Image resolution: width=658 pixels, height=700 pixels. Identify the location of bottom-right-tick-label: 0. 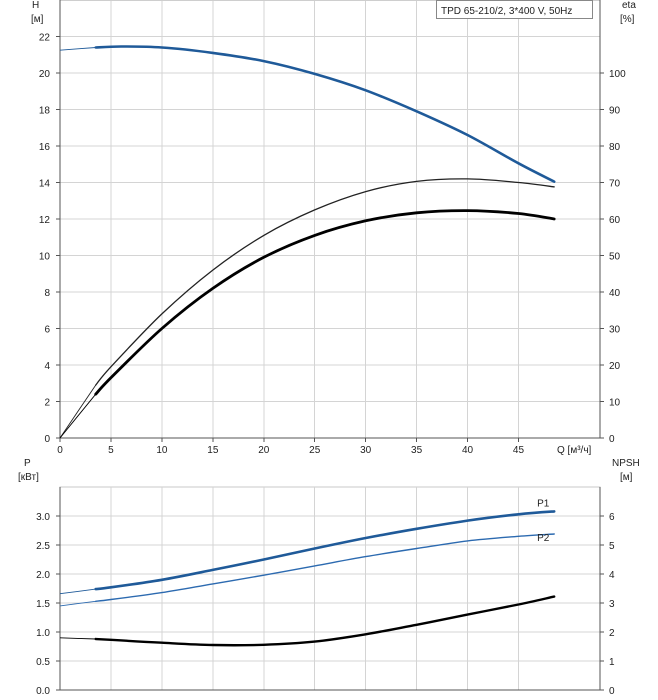
(612, 691).